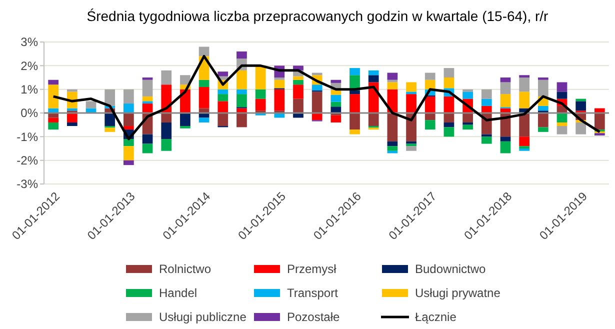 Image resolution: width=615 pixels, height=329 pixels. Describe the element at coordinates (458, 293) in the screenshot. I see `legend-label: Usługi prywatne` at that location.